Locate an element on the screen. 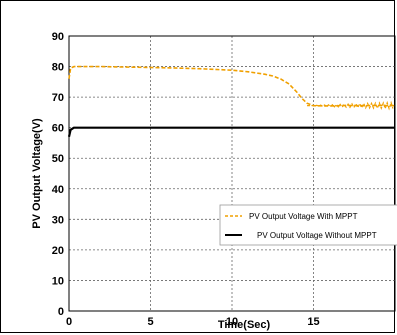 This screenshot has width=397, height=335. y-tick-label: 0 is located at coordinates (61, 312).